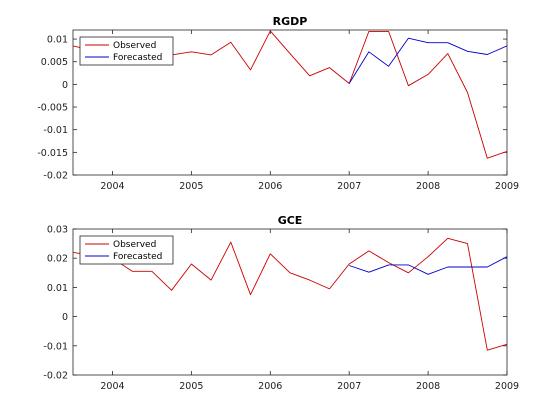 The width and height of the screenshot is (560, 420). What do you see at coordinates (290, 220) in the screenshot?
I see `chart-title: GCE` at bounding box center [290, 220].